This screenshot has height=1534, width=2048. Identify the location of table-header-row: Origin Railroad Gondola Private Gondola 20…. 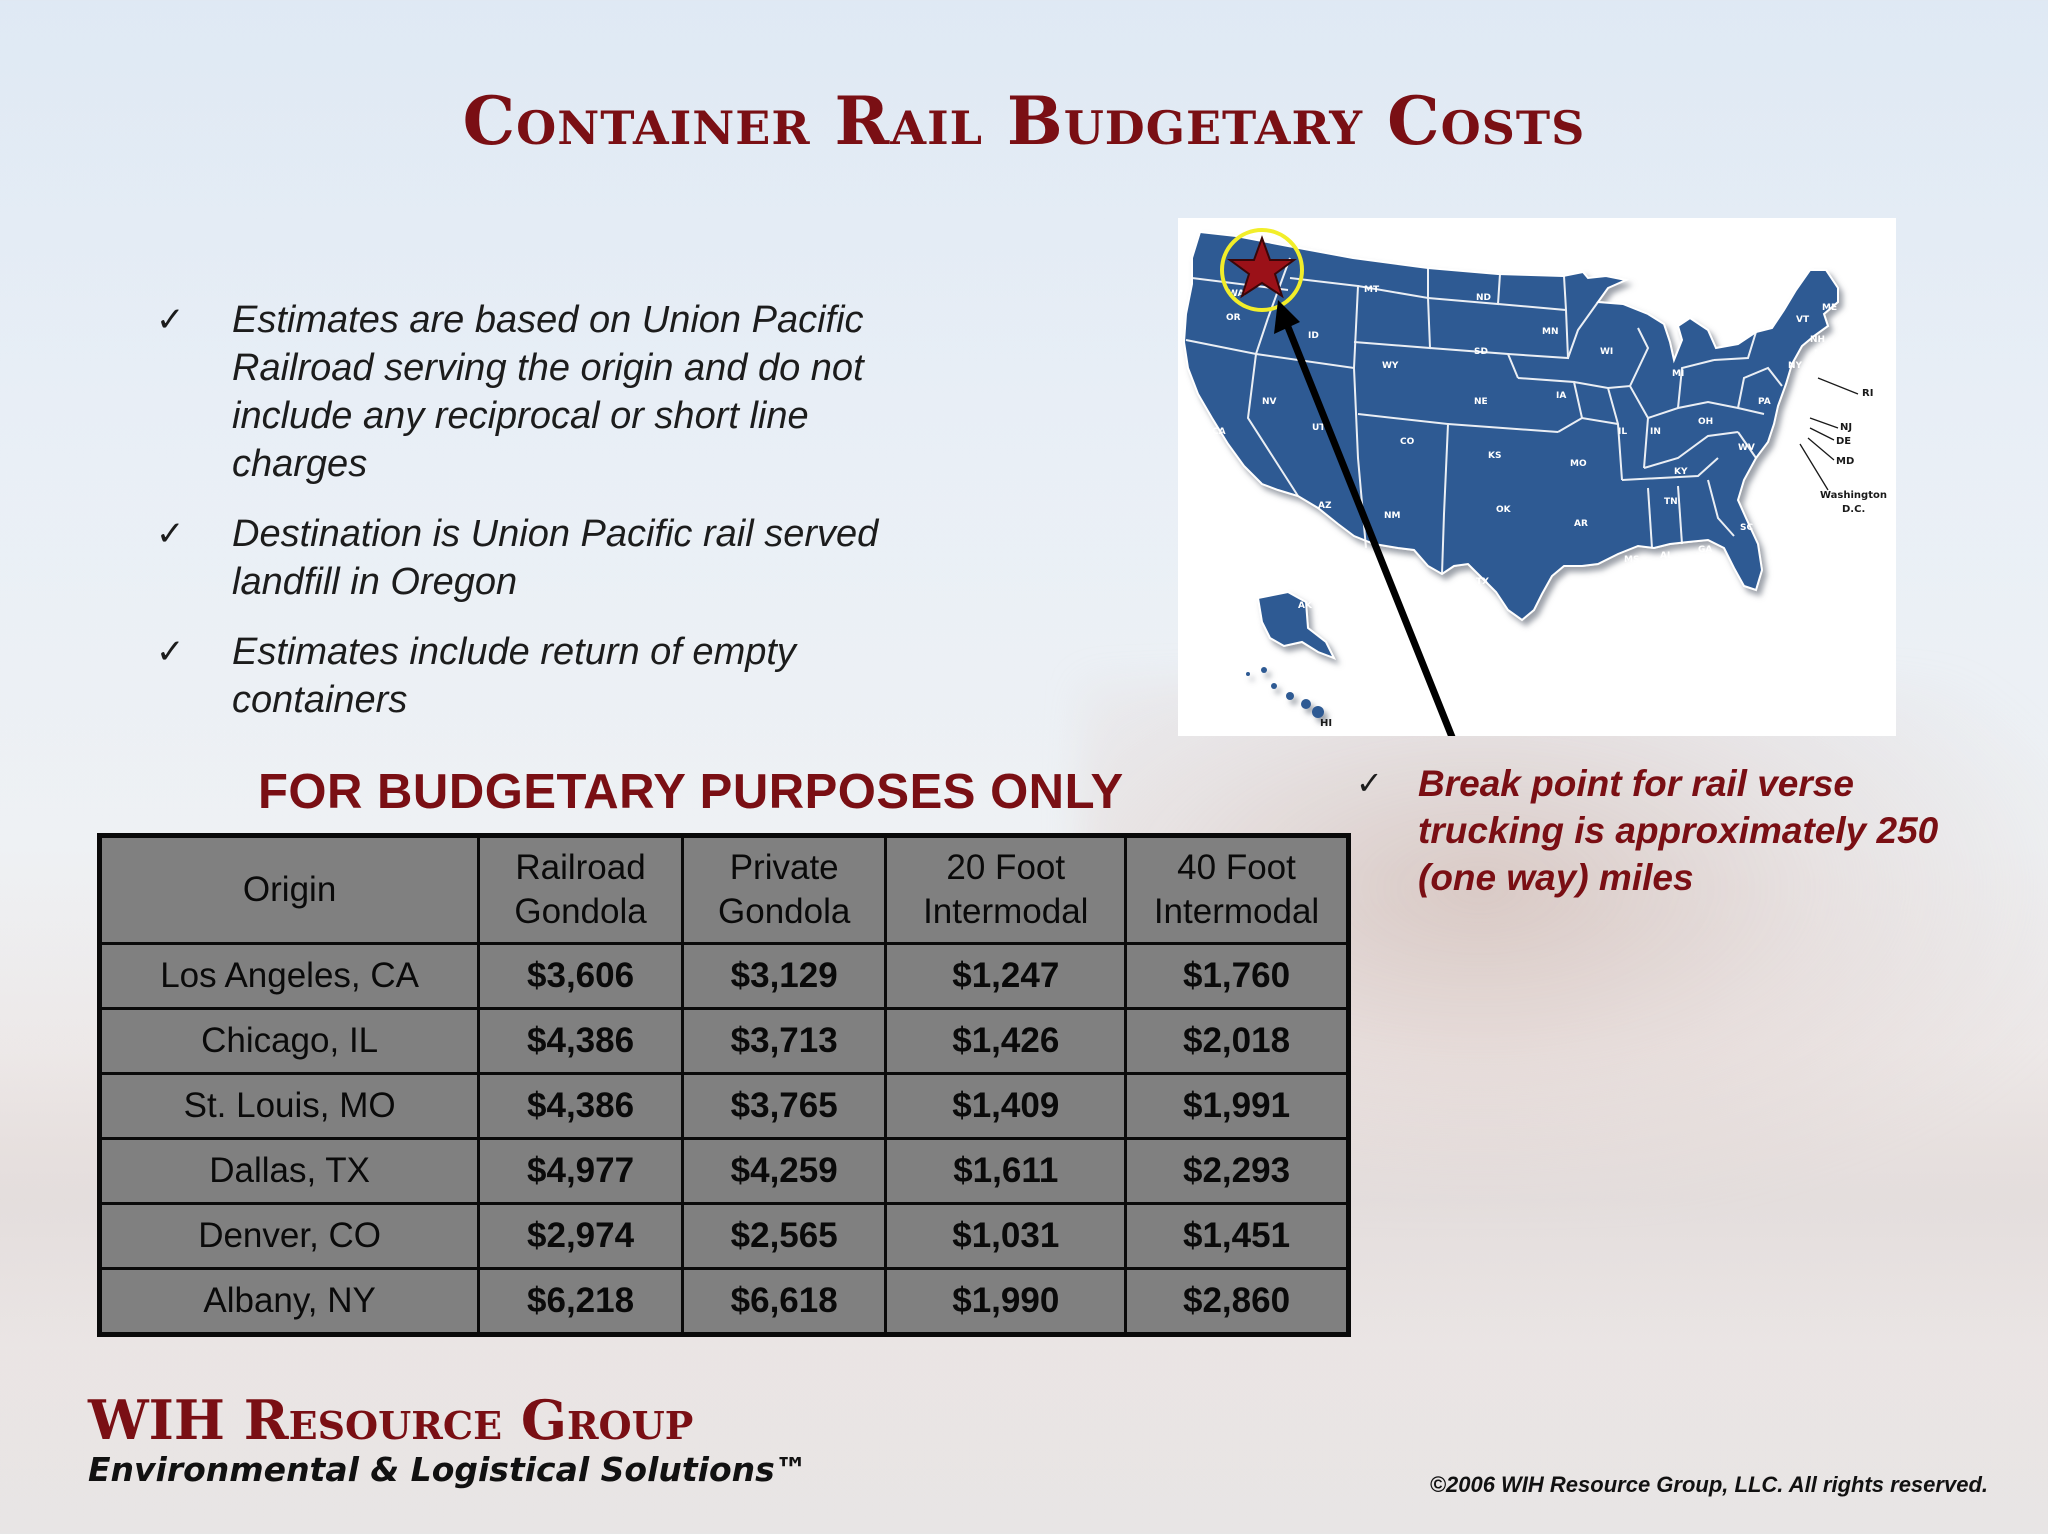
(723, 889).